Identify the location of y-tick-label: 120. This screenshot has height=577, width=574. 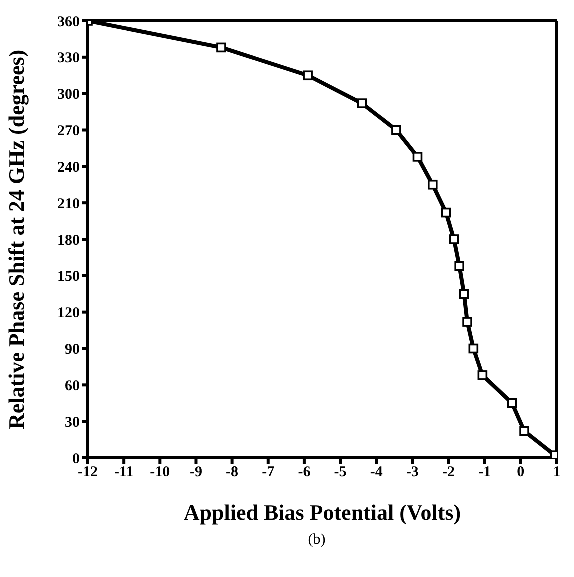
(69, 314).